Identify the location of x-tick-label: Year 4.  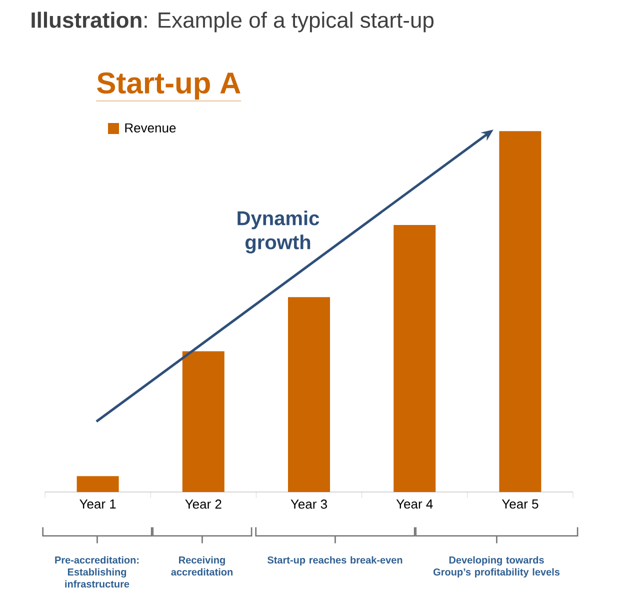
(414, 504).